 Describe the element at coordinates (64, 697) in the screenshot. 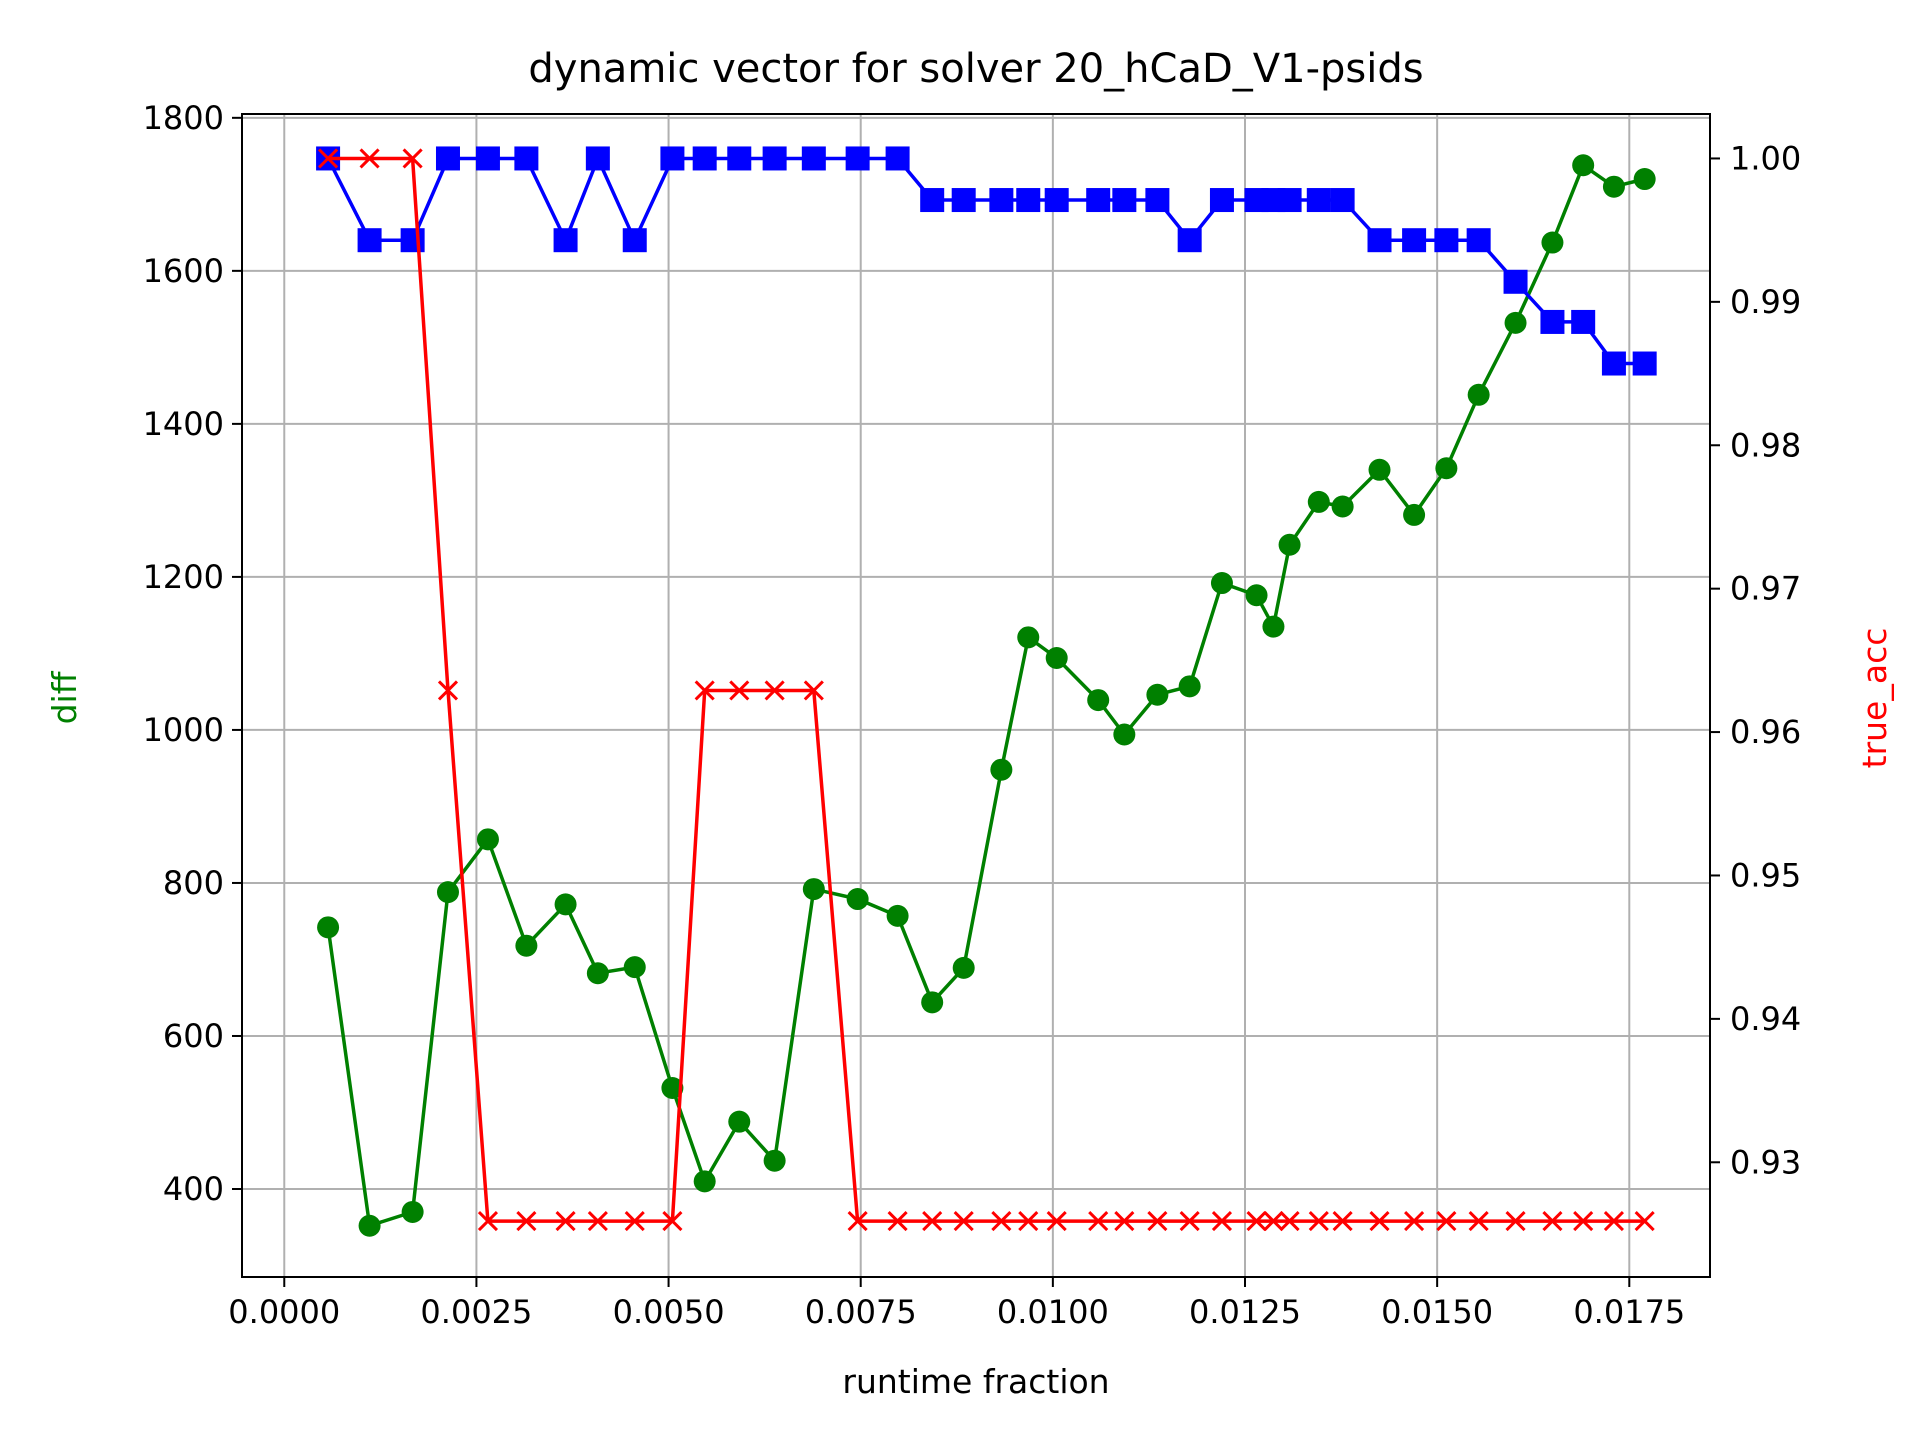

I see `y-axis-left-label: diff` at that location.